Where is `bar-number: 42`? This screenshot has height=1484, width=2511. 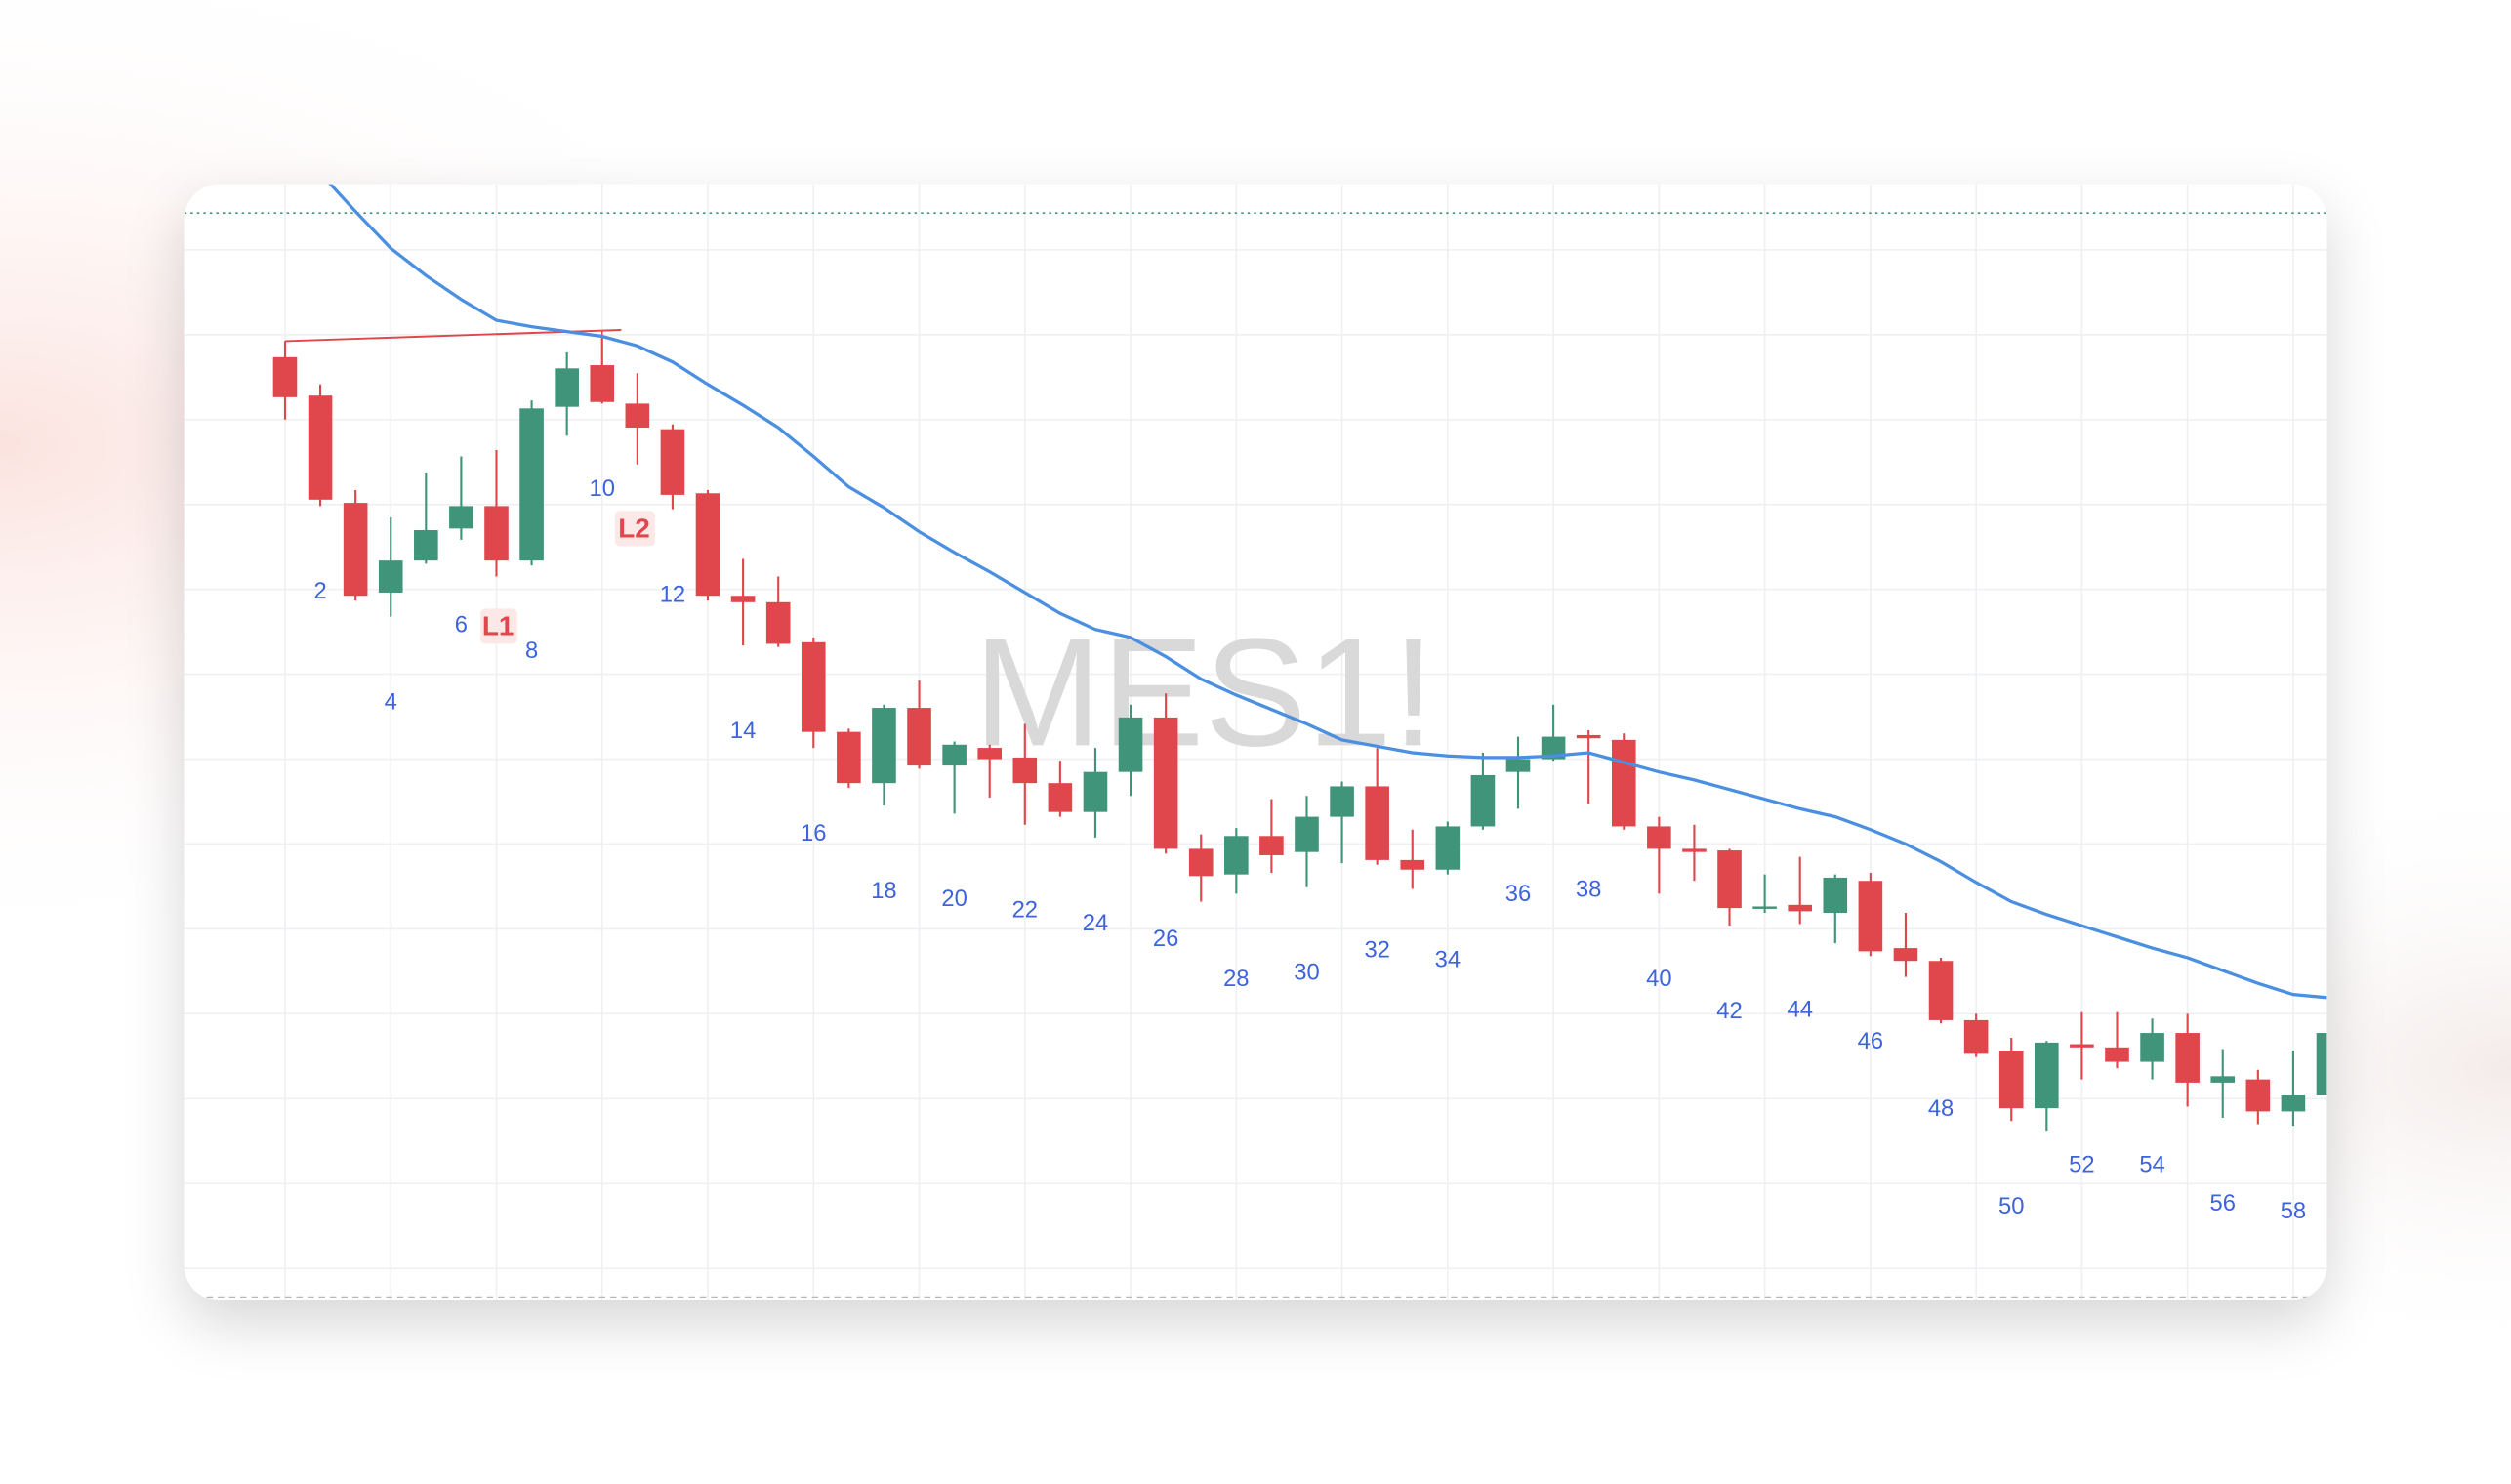
bar-number: 42 is located at coordinates (1729, 1011).